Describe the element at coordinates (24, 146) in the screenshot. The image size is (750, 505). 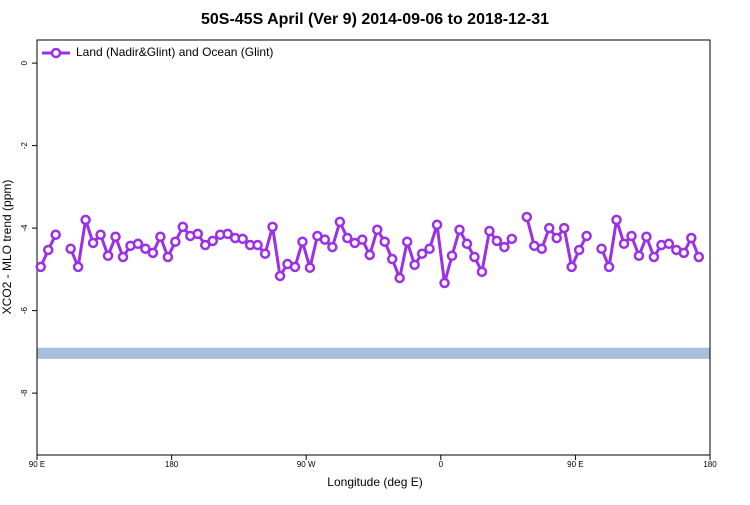
I see `y-tick-label: -2` at that location.